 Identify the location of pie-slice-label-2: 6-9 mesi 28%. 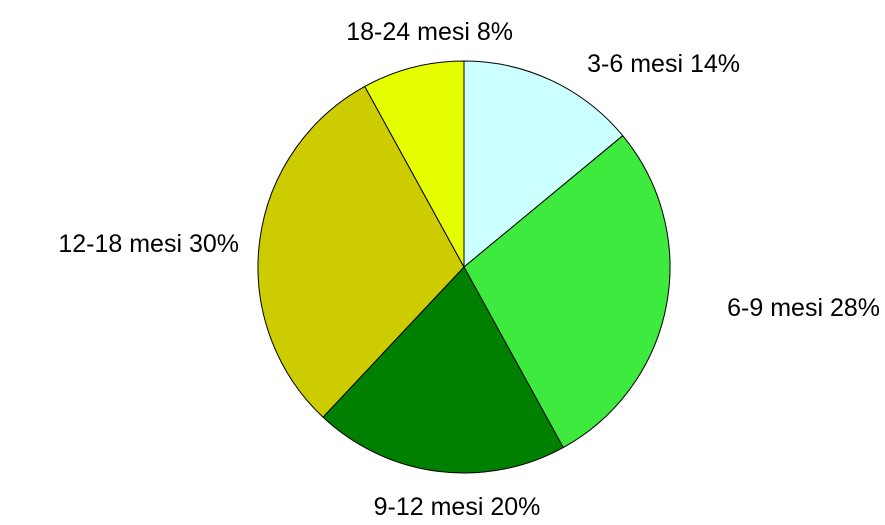
(803, 308).